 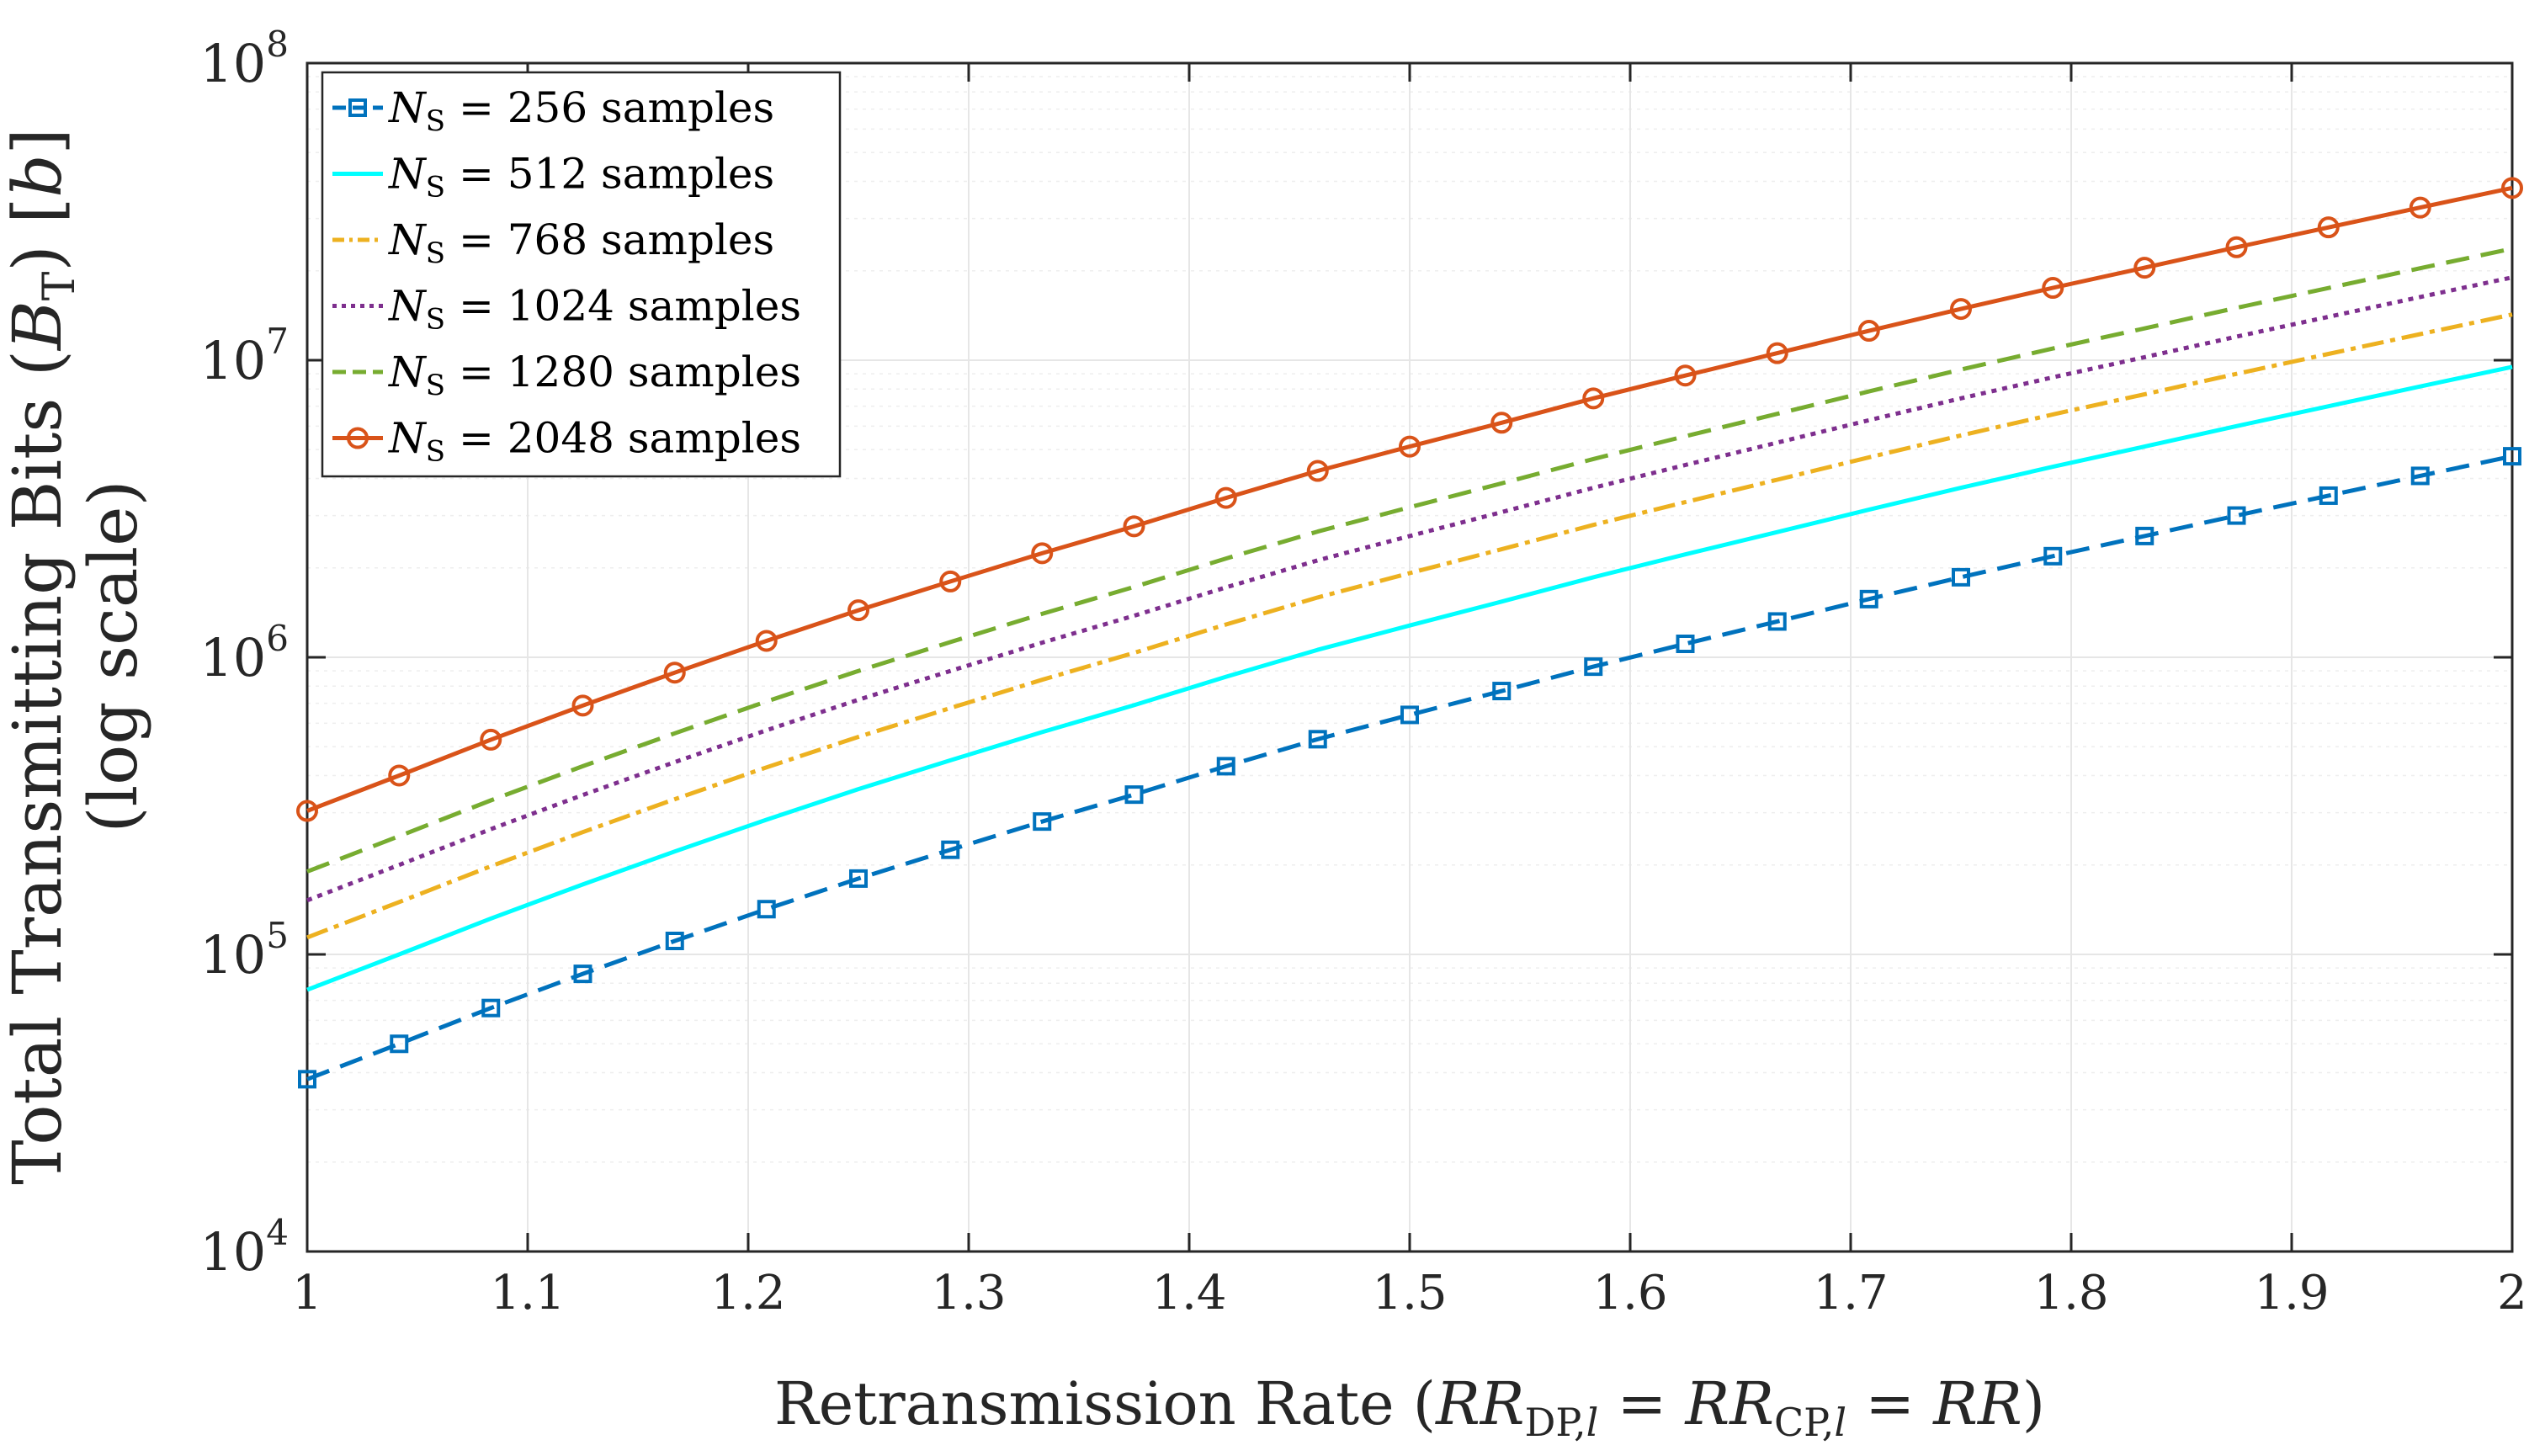 I want to click on x-tick-label: 1.9, so click(x=2292, y=1293).